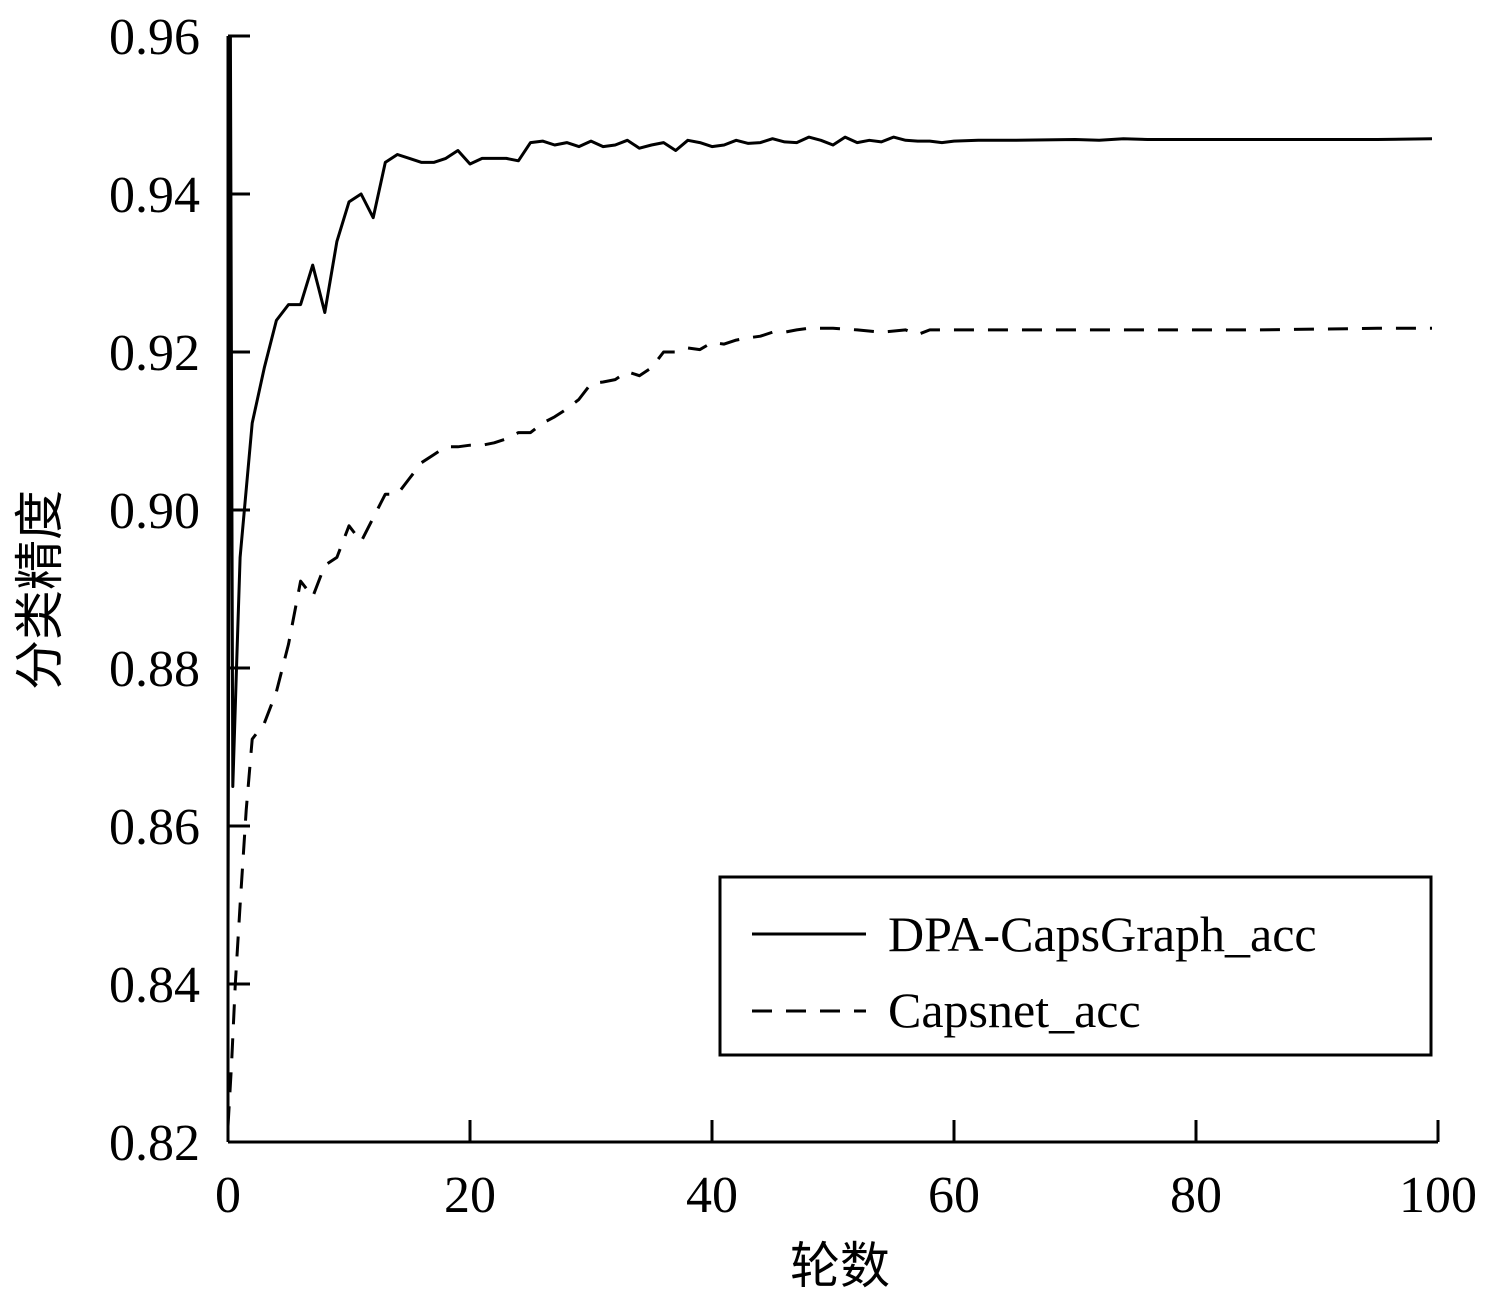  I want to click on x-axis-title: 轮数, so click(840, 1266).